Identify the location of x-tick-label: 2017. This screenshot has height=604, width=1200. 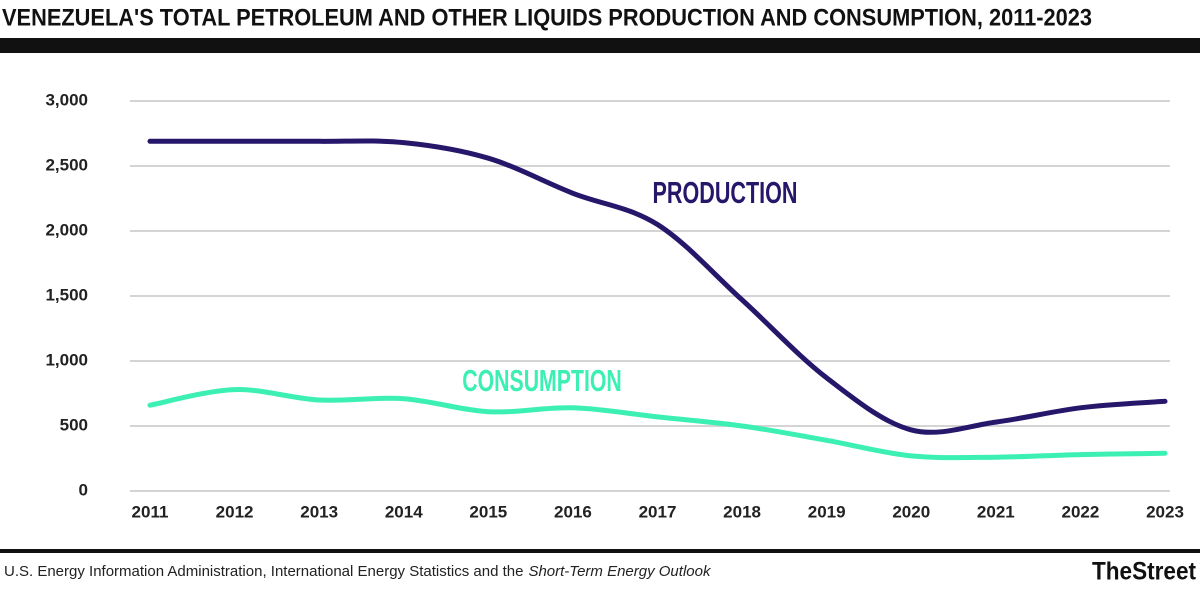
(658, 511).